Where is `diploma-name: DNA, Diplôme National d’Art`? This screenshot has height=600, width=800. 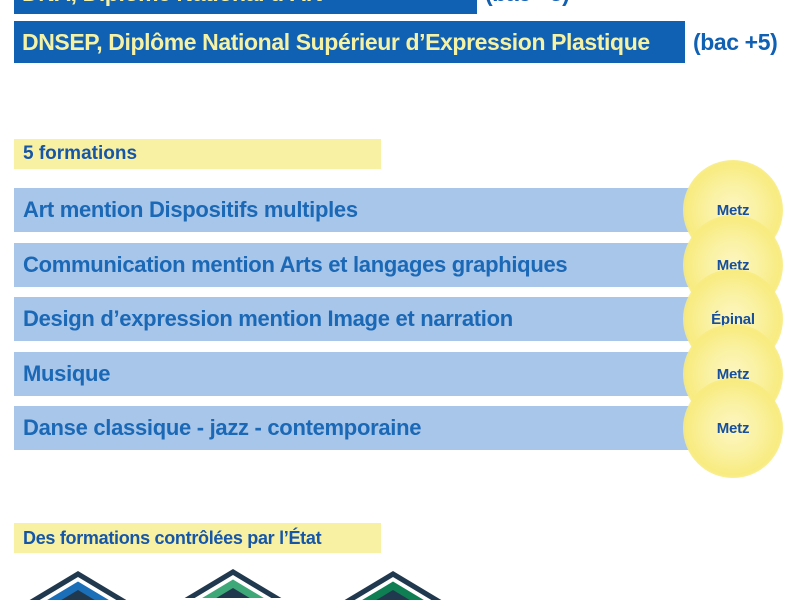 diploma-name: DNA, Diplôme National d’Art is located at coordinates (172, 3).